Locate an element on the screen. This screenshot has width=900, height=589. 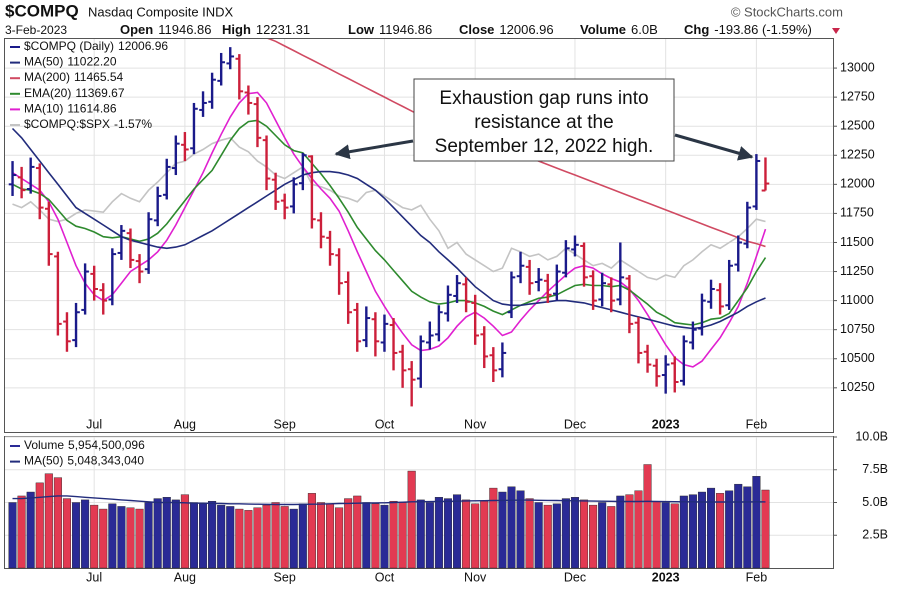
x-tick-label: Nov is located at coordinates (475, 577).